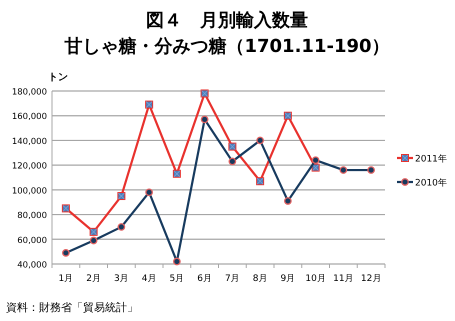 The width and height of the screenshot is (455, 321). What do you see at coordinates (29, 141) in the screenshot?
I see `y-tick-label: 140,000` at bounding box center [29, 141].